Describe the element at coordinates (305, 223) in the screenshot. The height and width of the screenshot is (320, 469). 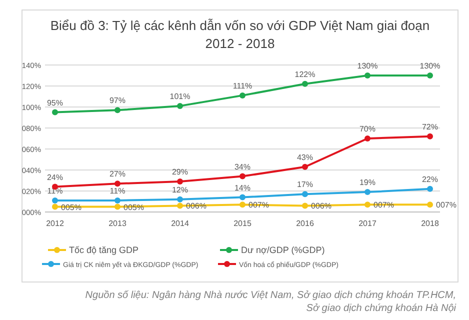
I see `x-tick-label: 2016` at that location.